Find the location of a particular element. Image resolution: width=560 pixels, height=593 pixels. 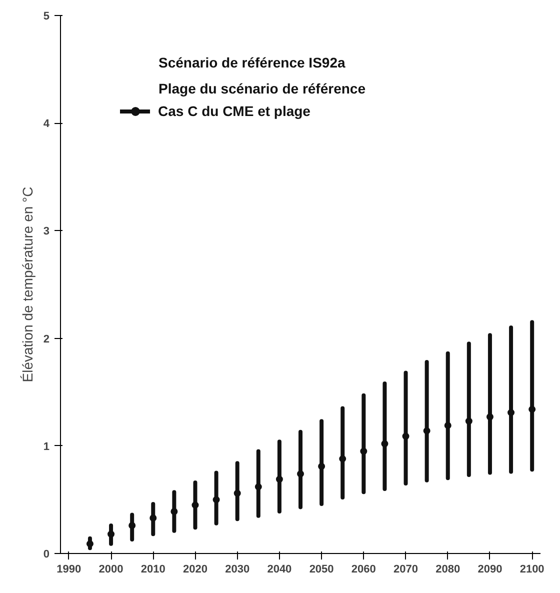

x-tick-label: 2050 is located at coordinates (321, 570).